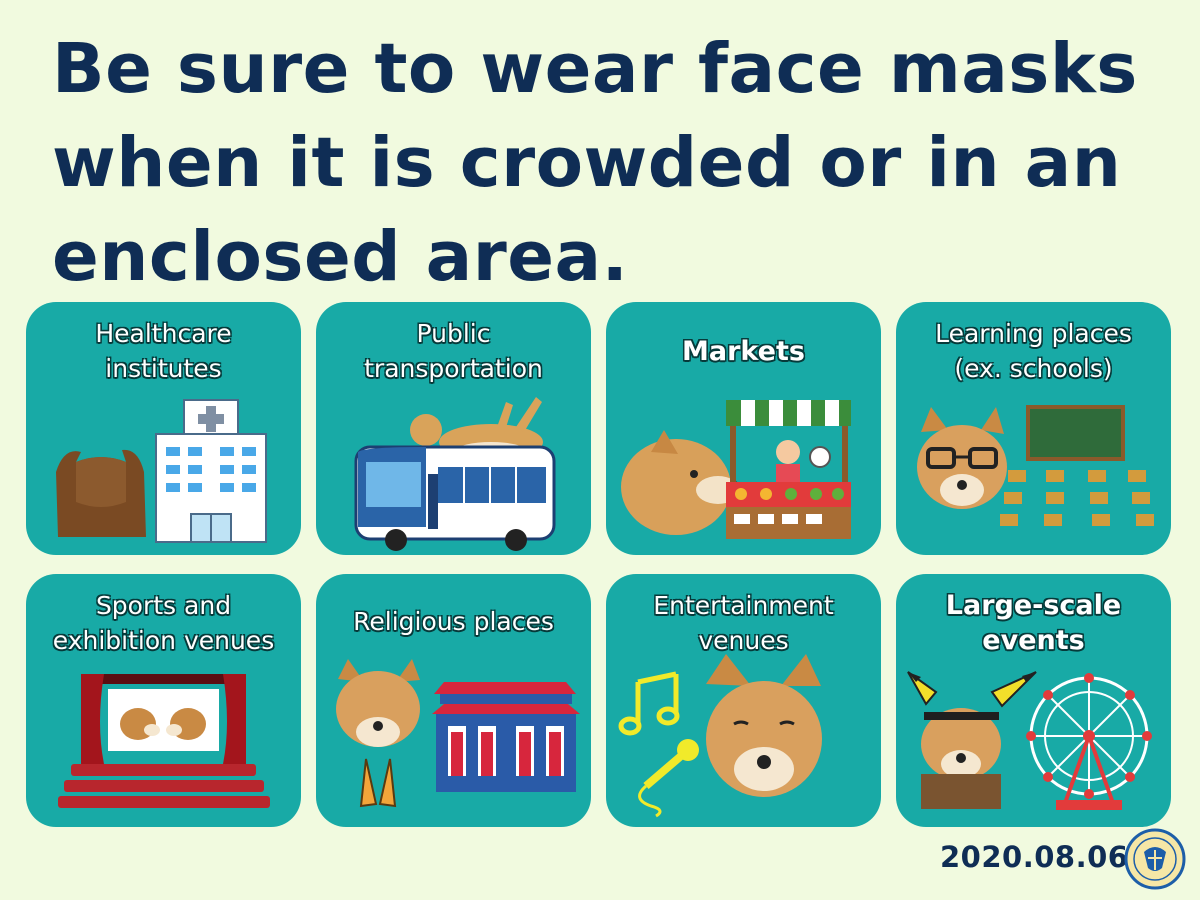 Image resolution: width=1200 pixels, height=900 pixels. Describe the element at coordinates (1034, 857) in the screenshot. I see `date-stamp: 2020.08.06` at that location.